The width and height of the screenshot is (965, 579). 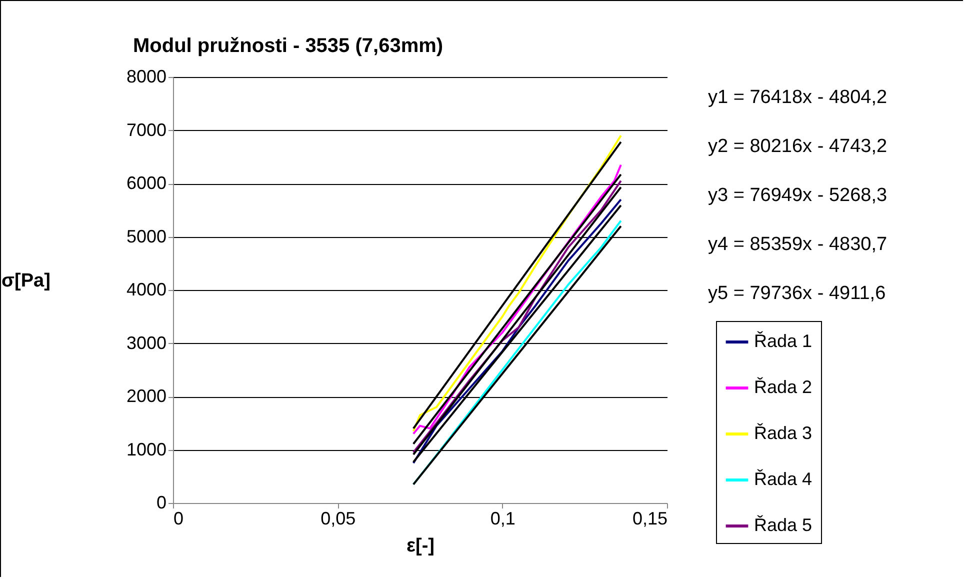 I want to click on chart-title: Modul pružnosti - 3535 (7,63mm), so click(x=288, y=46).